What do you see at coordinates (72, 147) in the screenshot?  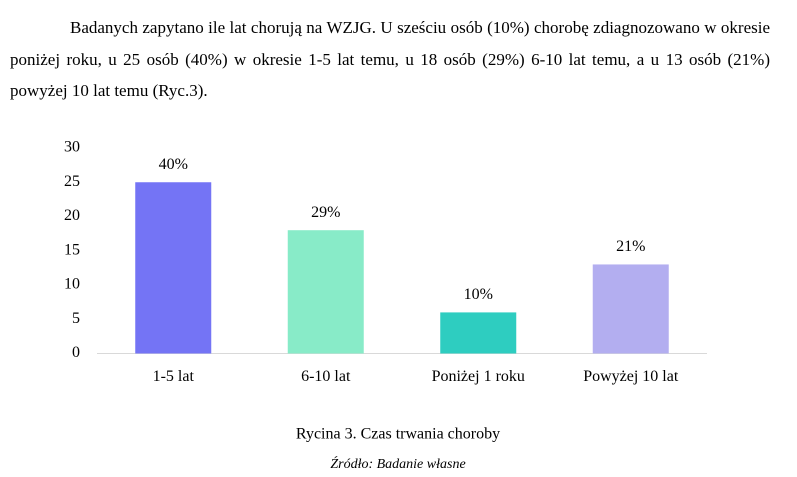 I see `y-tick-label: 30` at bounding box center [72, 147].